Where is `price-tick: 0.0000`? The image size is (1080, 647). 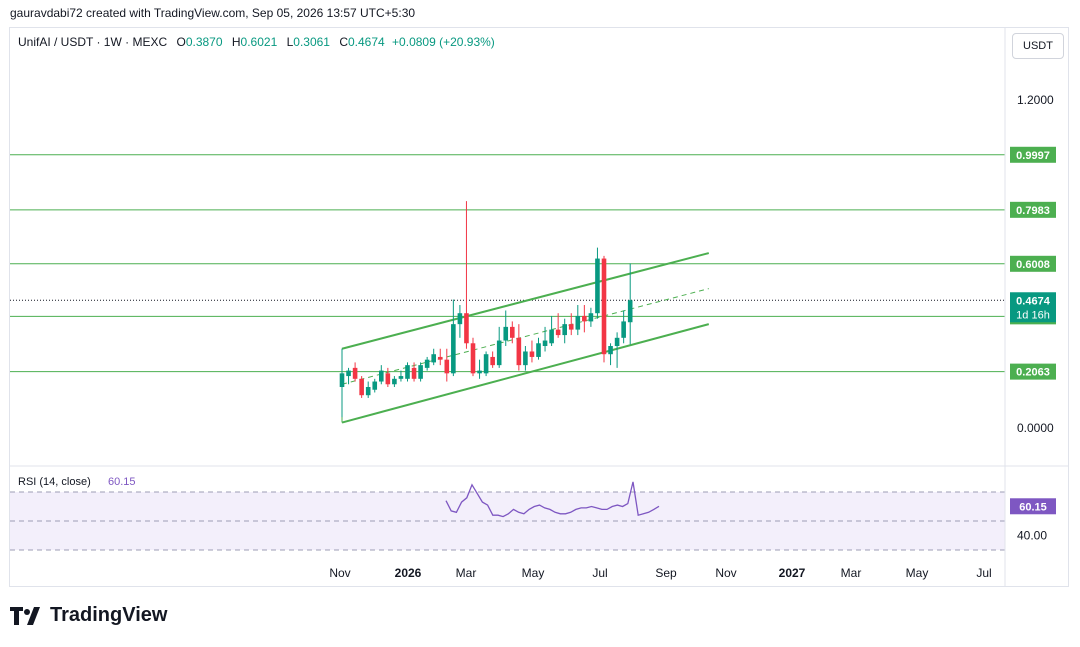
price-tick: 0.0000 is located at coordinates (1035, 428).